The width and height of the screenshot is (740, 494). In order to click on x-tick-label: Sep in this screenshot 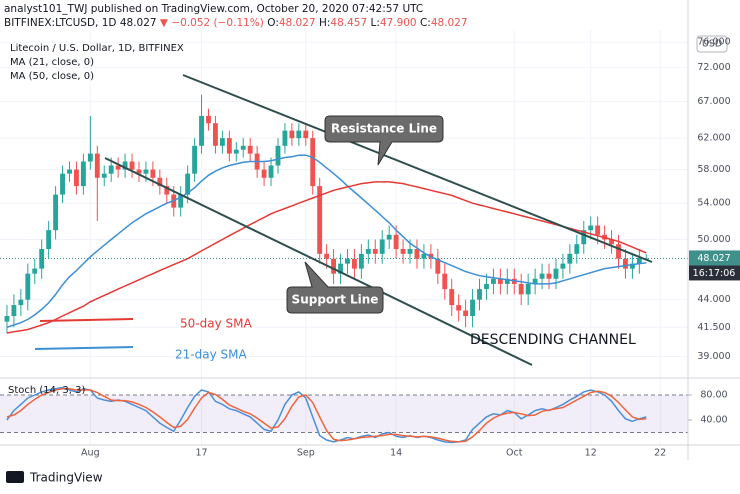, I will do `click(306, 453)`.